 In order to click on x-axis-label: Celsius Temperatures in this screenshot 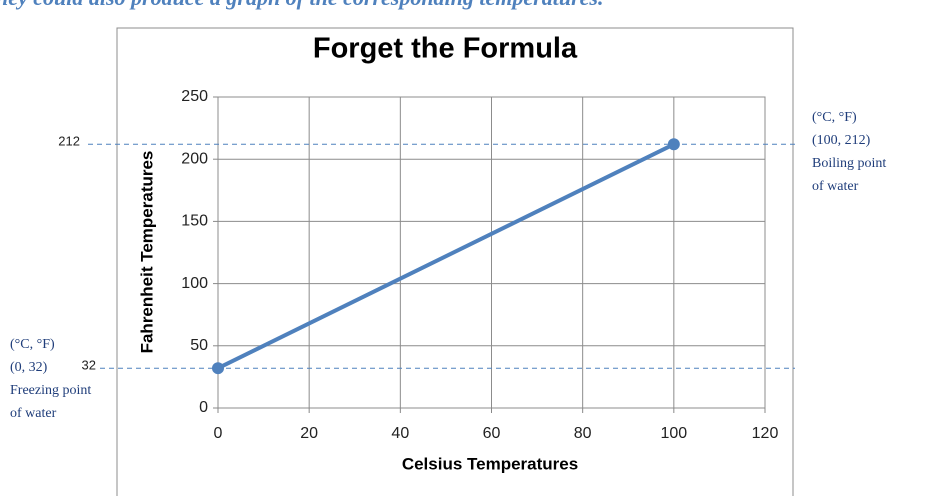, I will do `click(490, 463)`.